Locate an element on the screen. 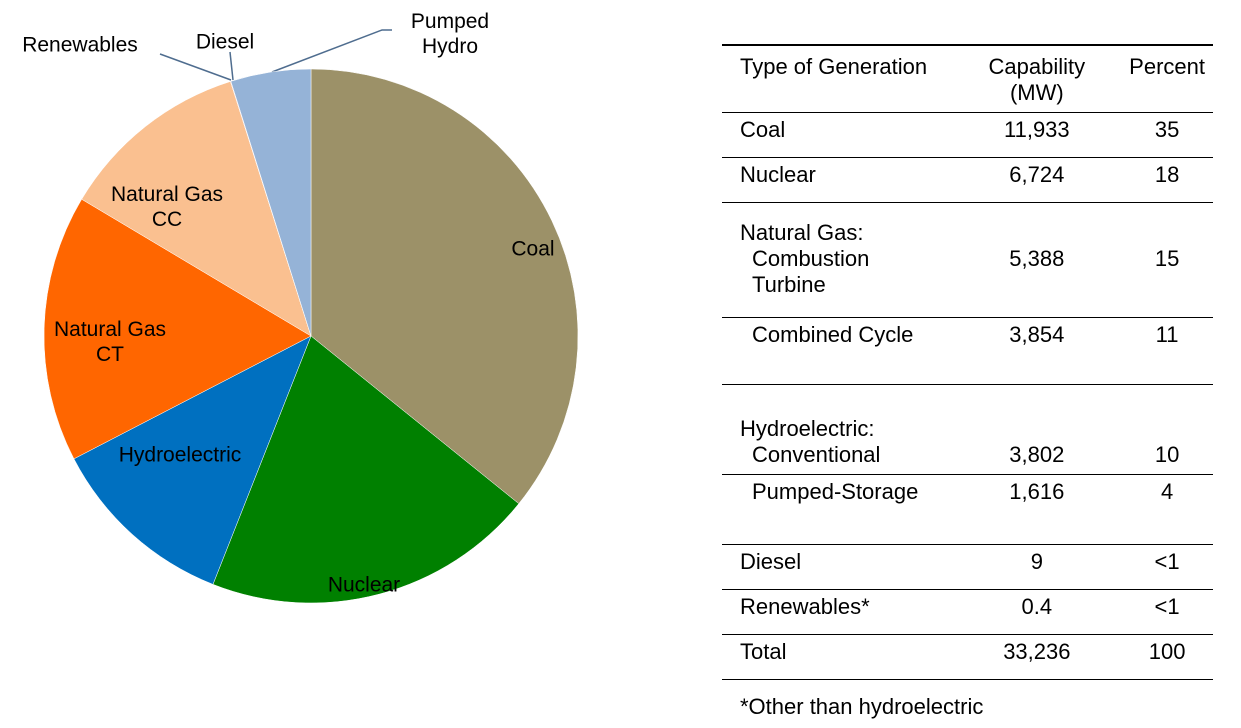 This screenshot has height=728, width=1241. table-row: Total 33,236 100 is located at coordinates (967, 657).